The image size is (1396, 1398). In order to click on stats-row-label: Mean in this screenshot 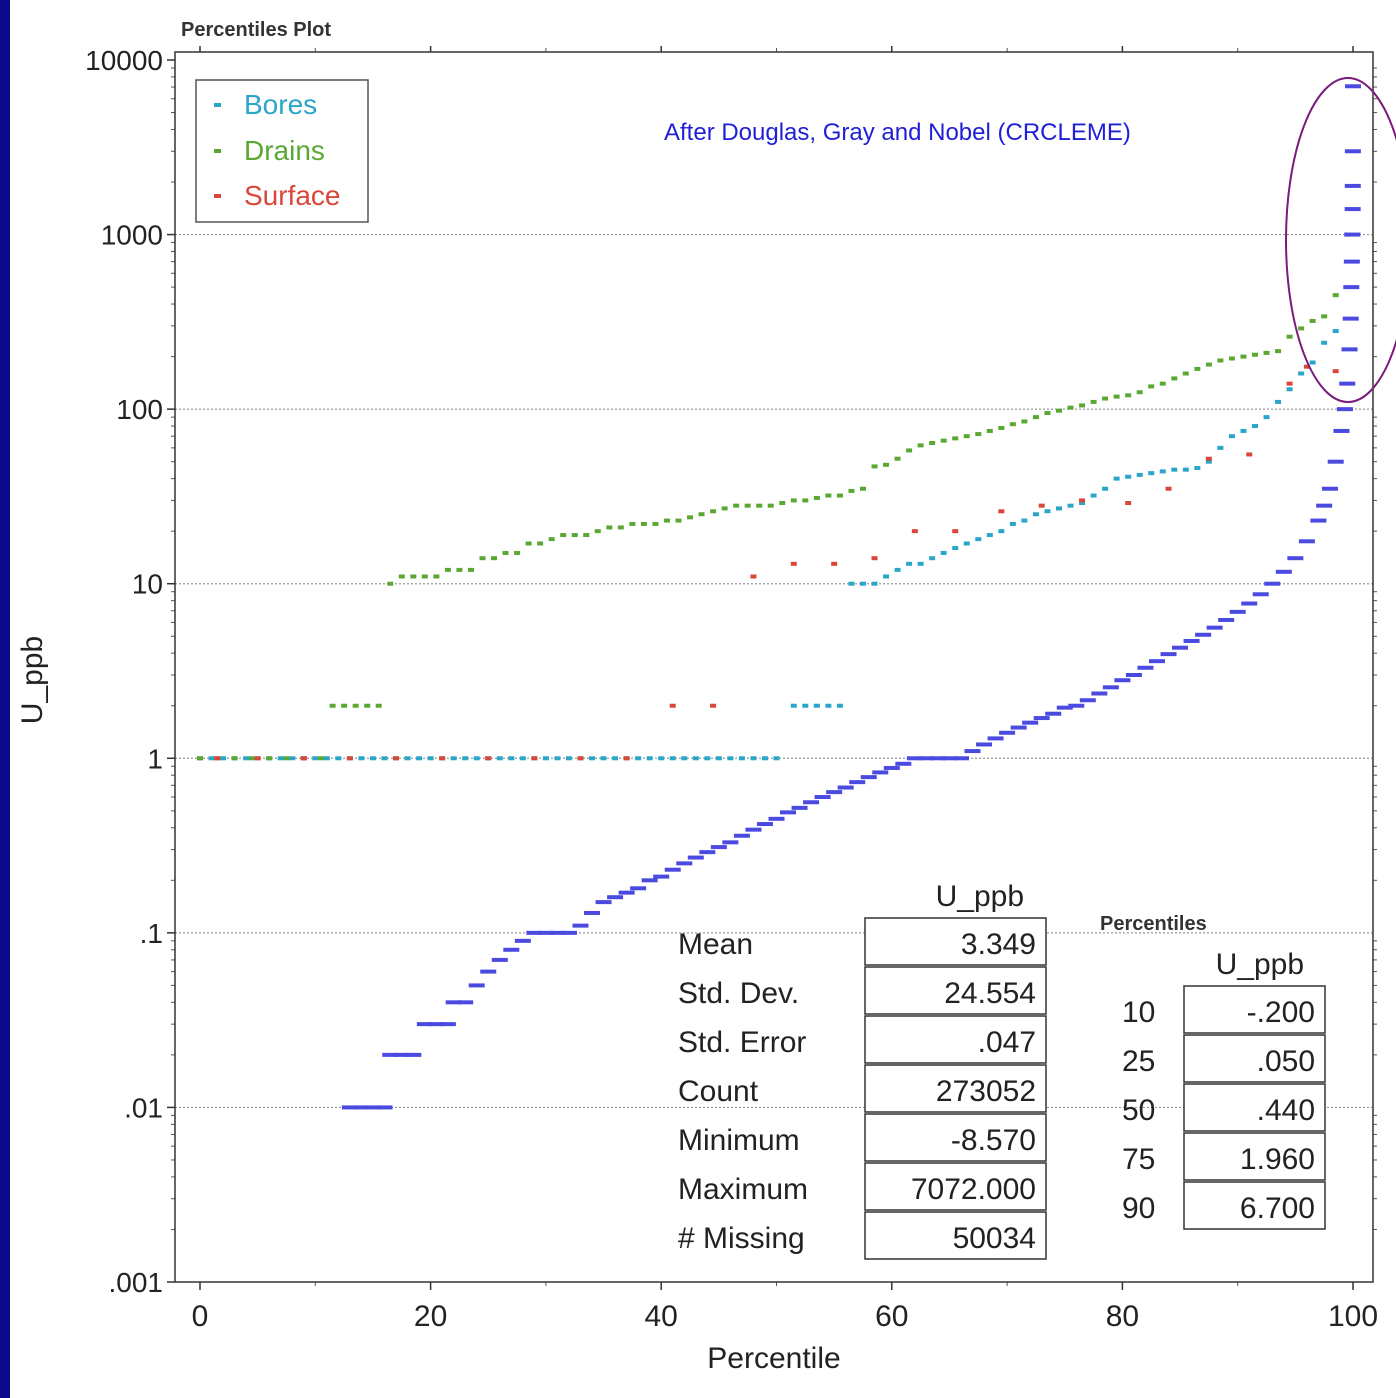, I will do `click(715, 944)`.